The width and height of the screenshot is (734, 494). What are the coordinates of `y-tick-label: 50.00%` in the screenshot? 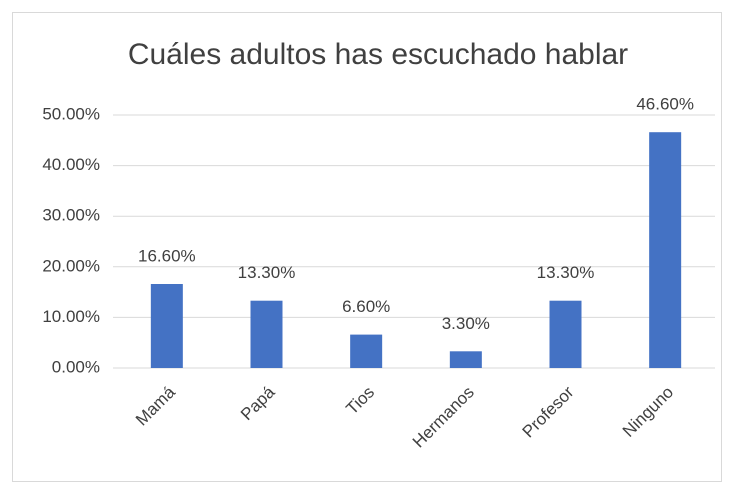 It's located at (71, 113).